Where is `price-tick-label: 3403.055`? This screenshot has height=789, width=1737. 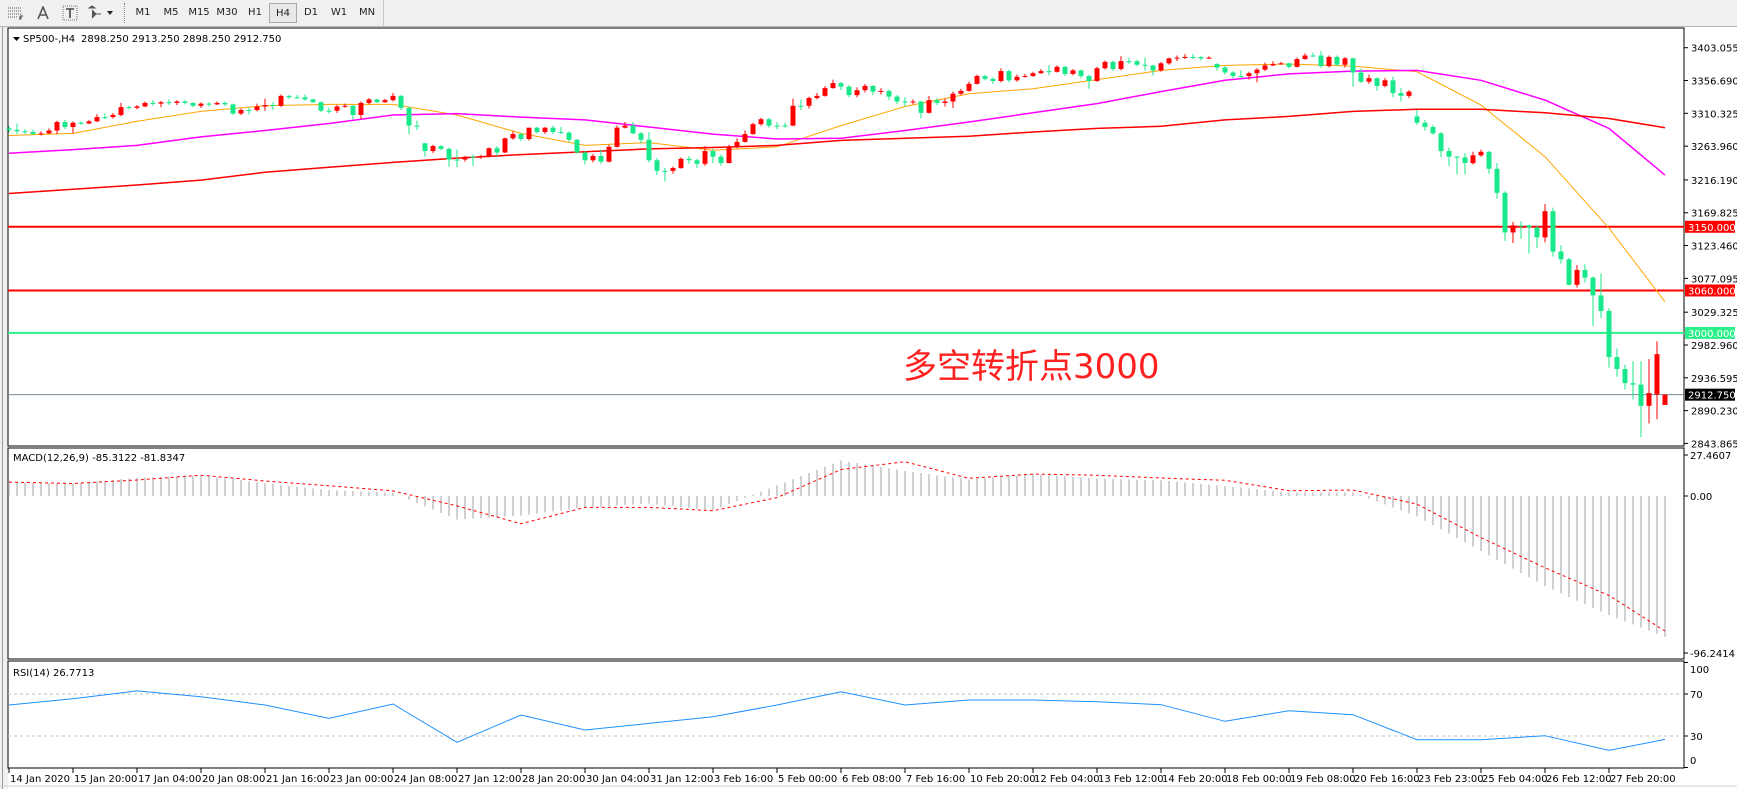 price-tick-label: 3403.055 is located at coordinates (1714, 49).